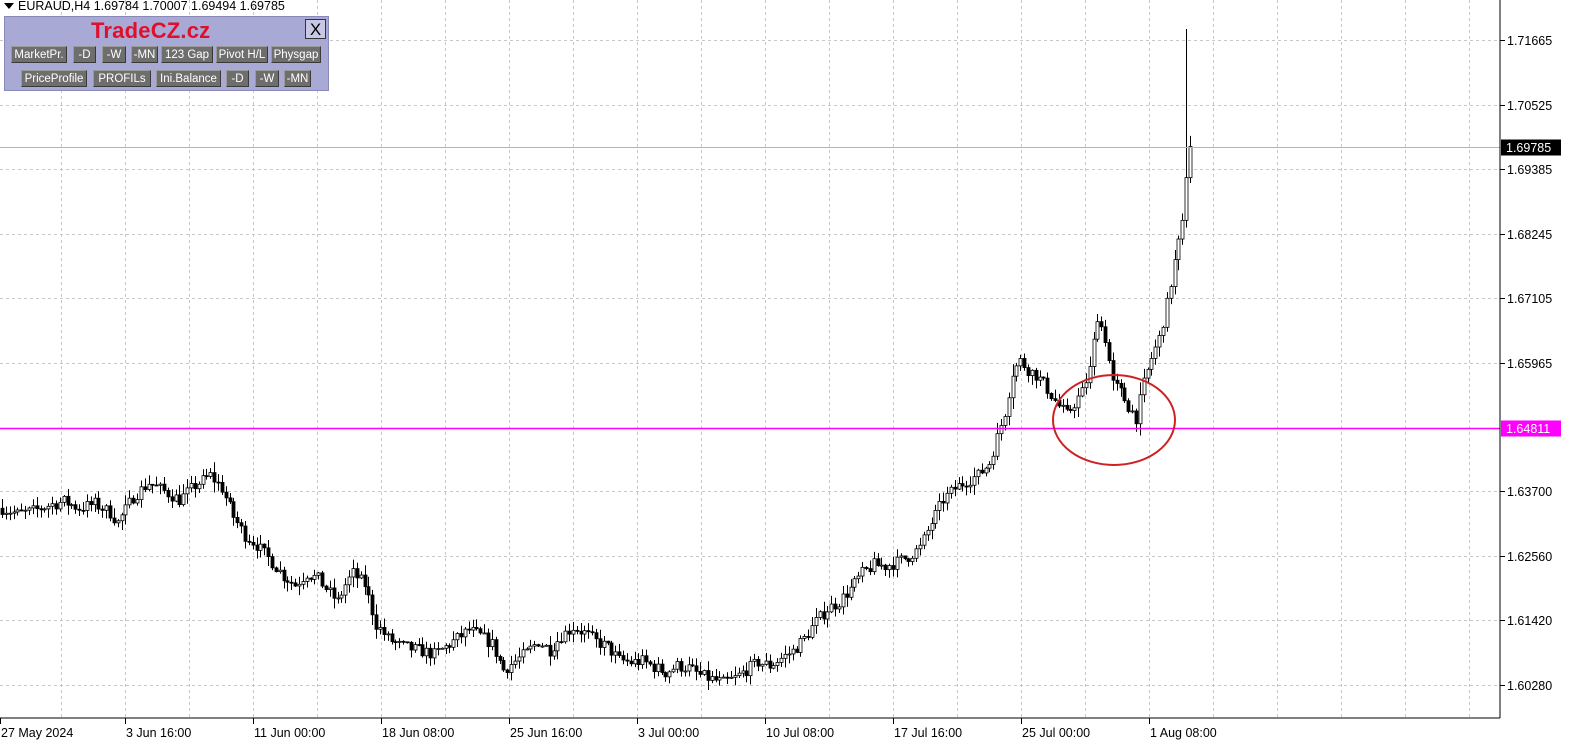  I want to click on time-tick-label: 18 Jun 08:00, so click(418, 733).